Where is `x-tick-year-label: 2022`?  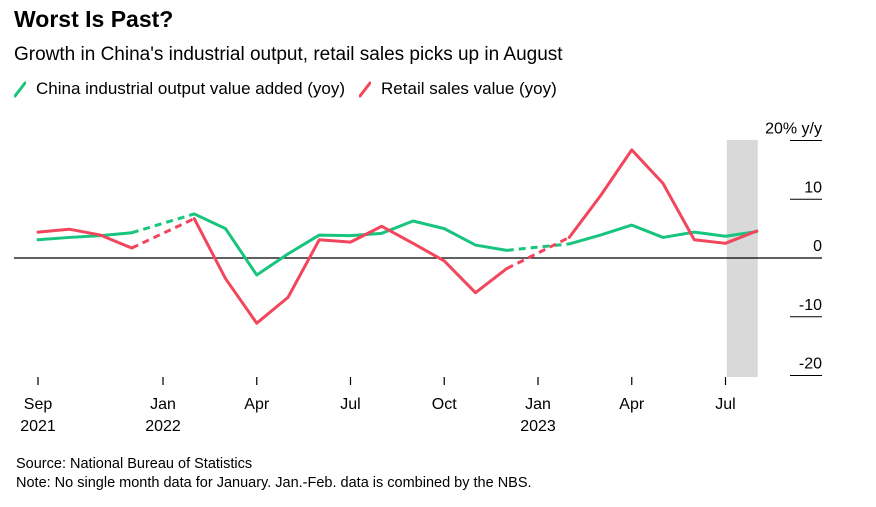
x-tick-year-label: 2022 is located at coordinates (163, 426).